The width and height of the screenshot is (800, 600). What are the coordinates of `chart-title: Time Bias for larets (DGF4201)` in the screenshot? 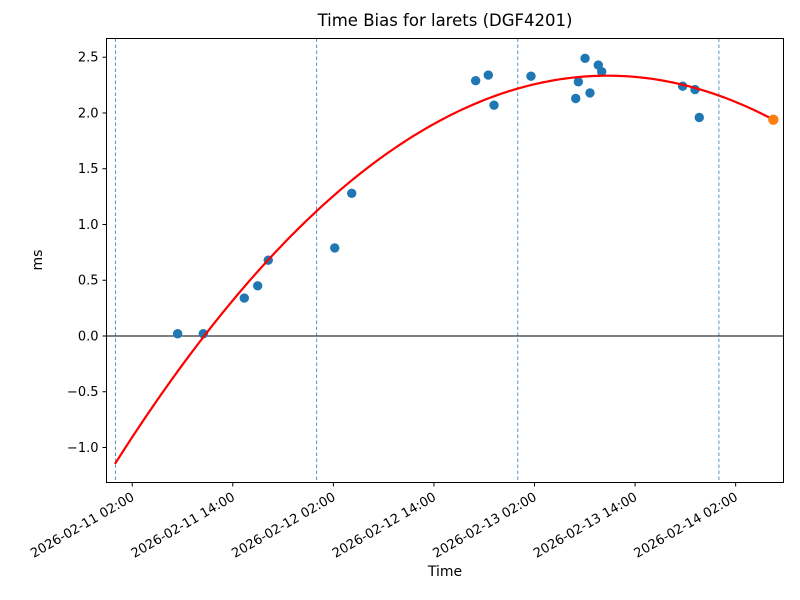 It's located at (445, 20).